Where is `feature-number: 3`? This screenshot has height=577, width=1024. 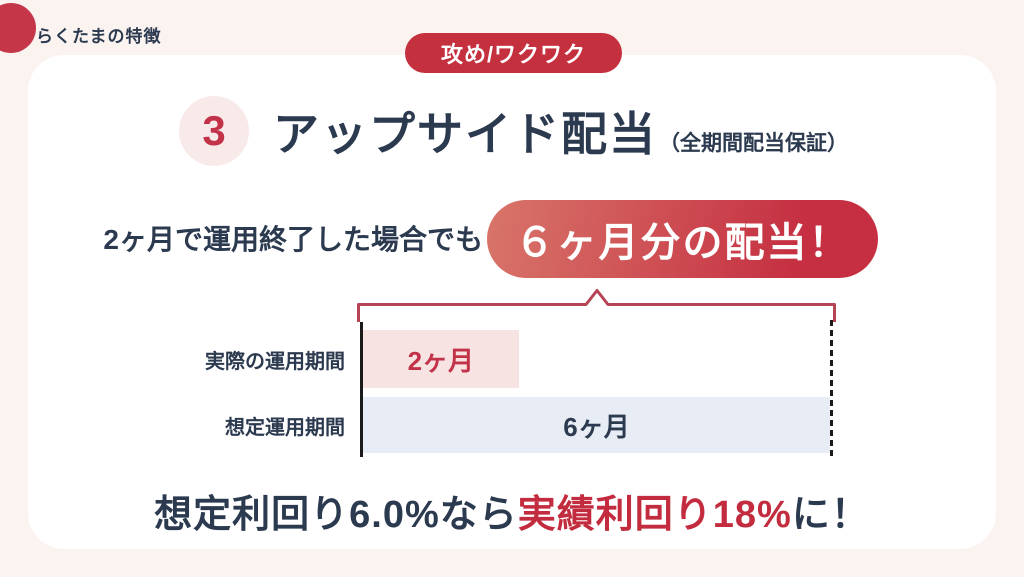
feature-number: 3 is located at coordinates (214, 130).